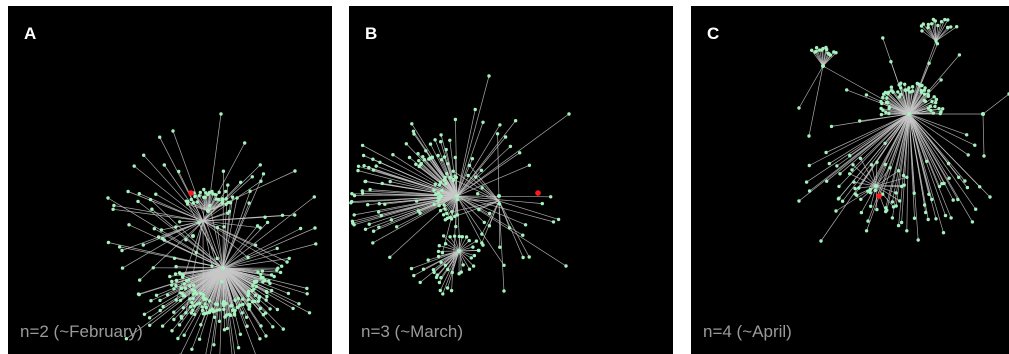 This screenshot has height=354, width=1009. What do you see at coordinates (412, 331) in the screenshot?
I see `panel-caption-b: n=3 (~March)` at bounding box center [412, 331].